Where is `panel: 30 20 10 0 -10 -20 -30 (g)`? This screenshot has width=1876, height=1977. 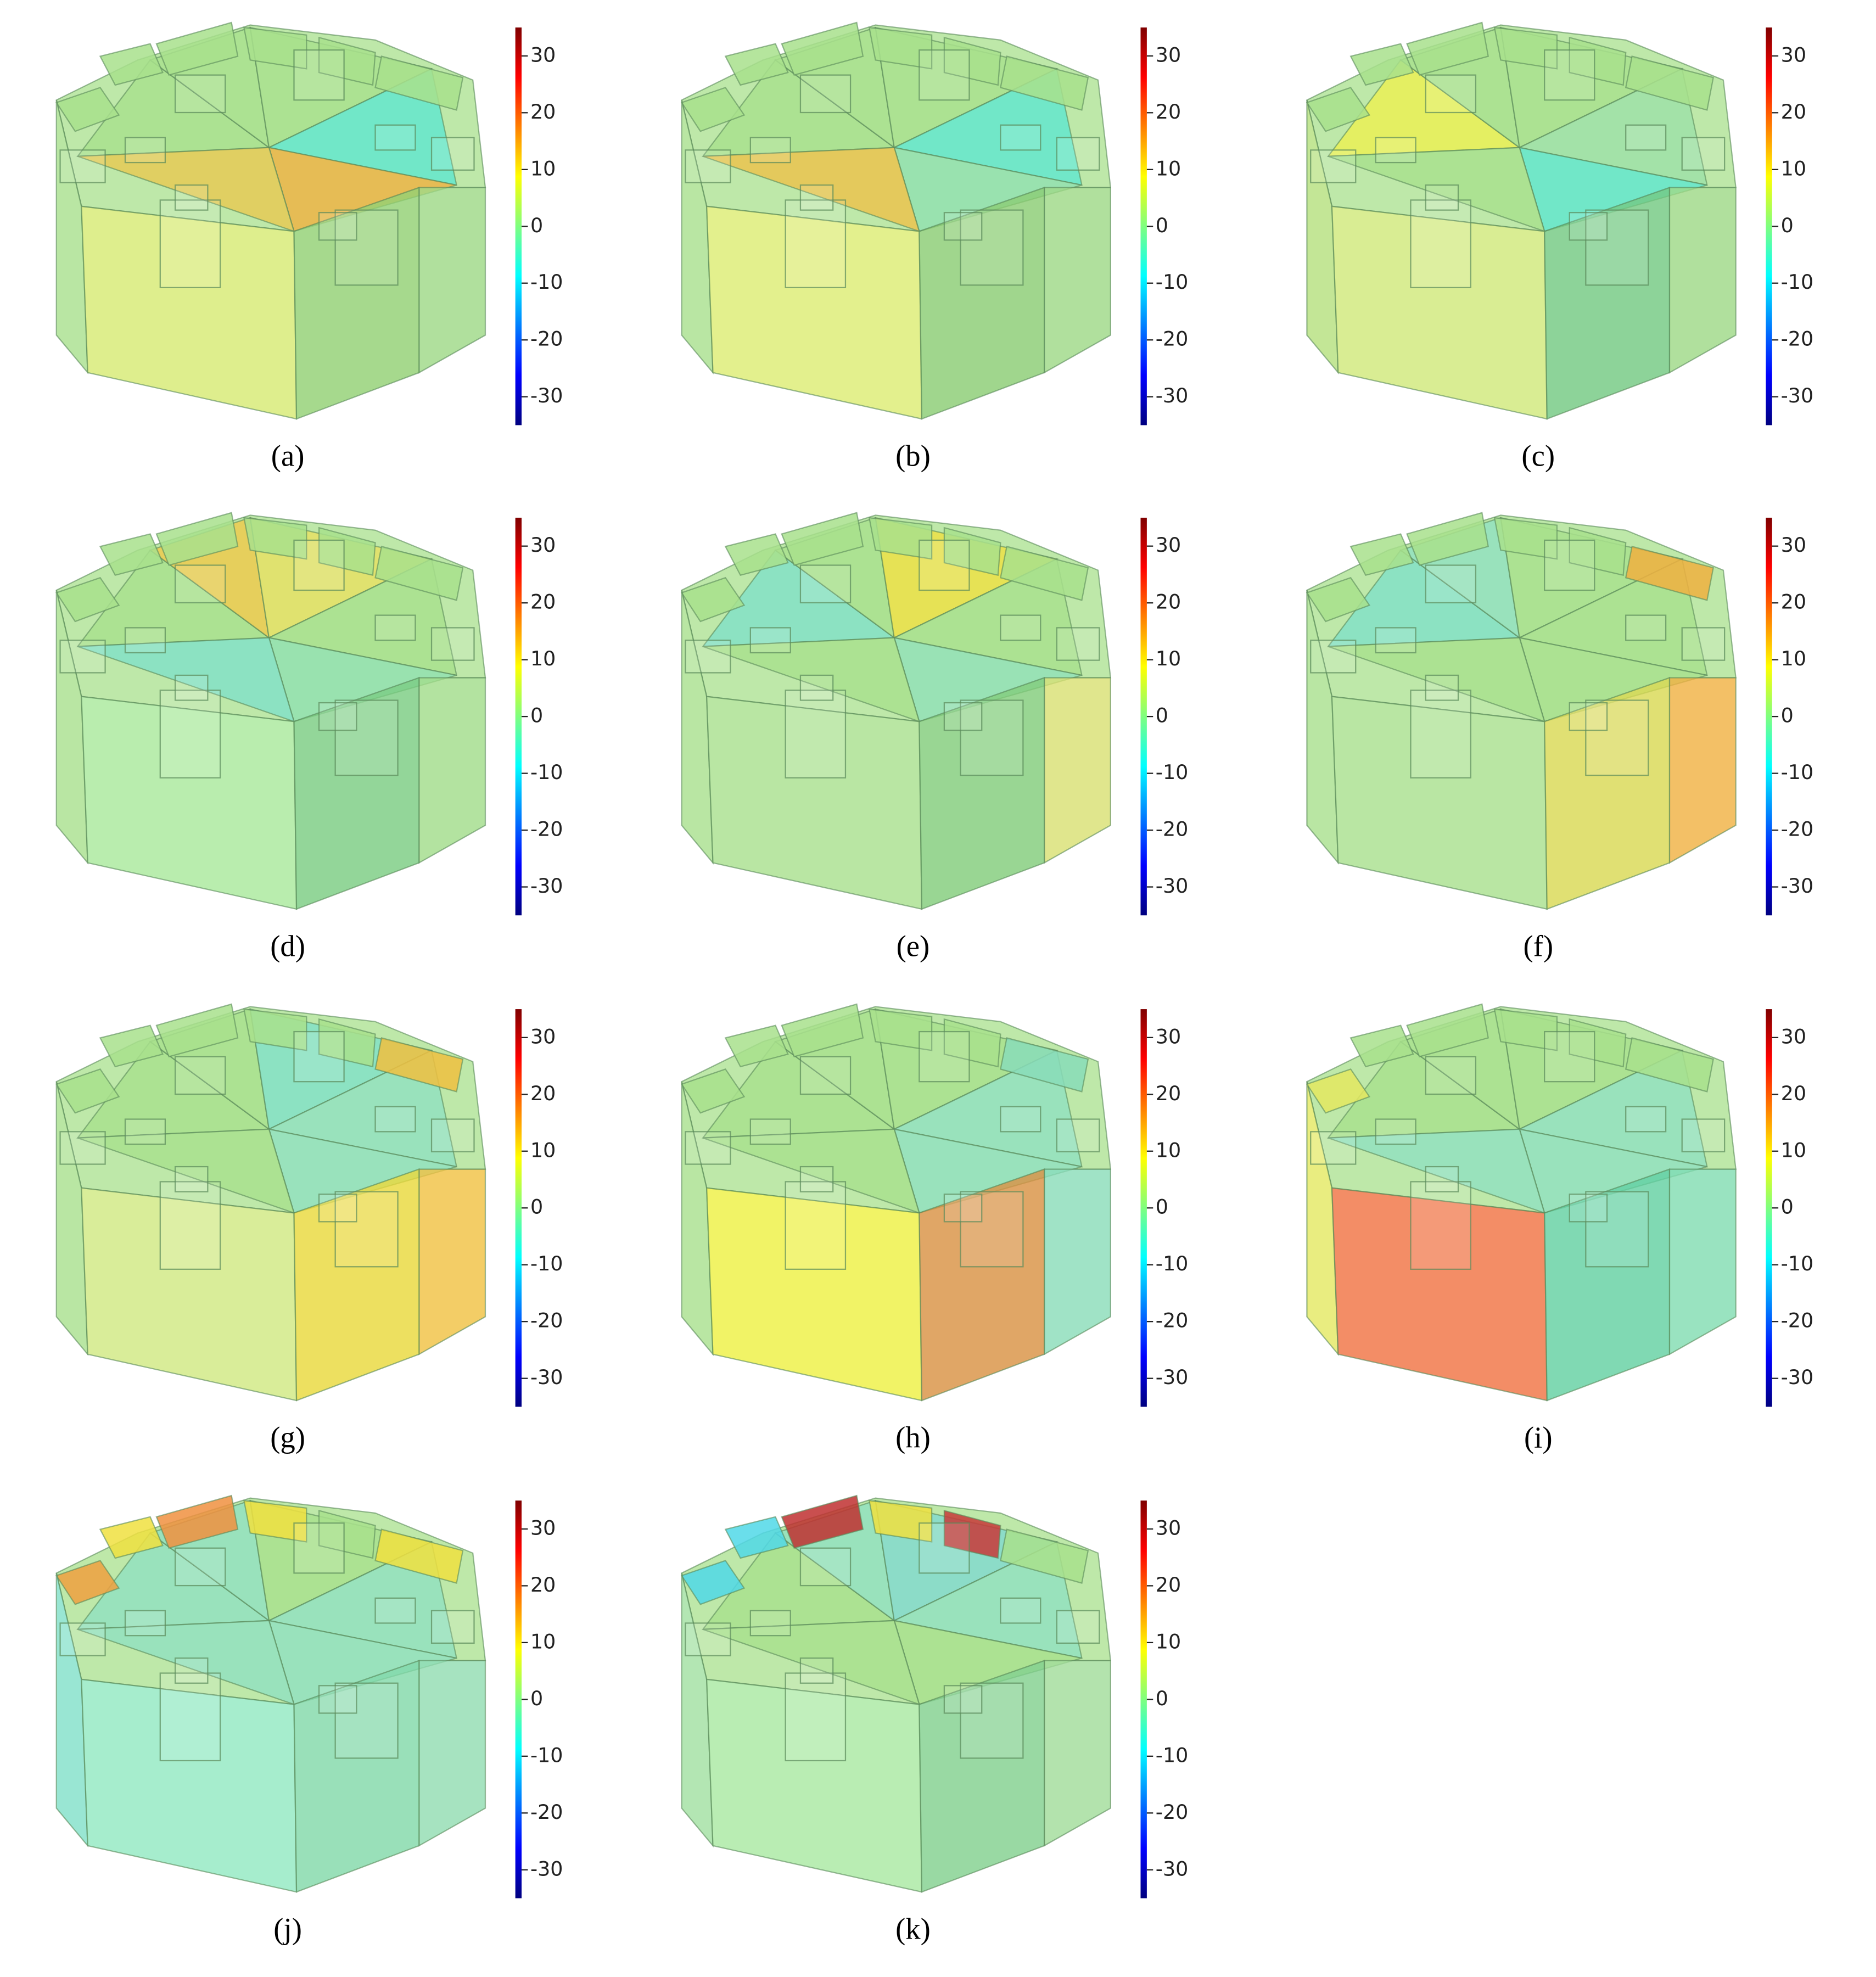
panel: 30 20 10 0 -10 -20 -30 (g) is located at coordinates (309, 1228).